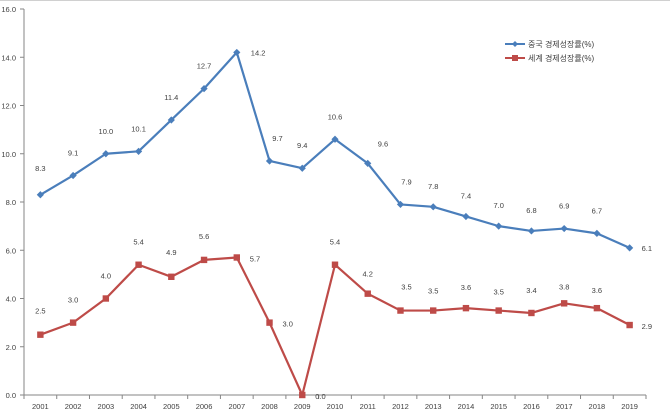 This screenshot has width=670, height=412. Describe the element at coordinates (597, 210) in the screenshot. I see `data-label-china: 6.7` at that location.